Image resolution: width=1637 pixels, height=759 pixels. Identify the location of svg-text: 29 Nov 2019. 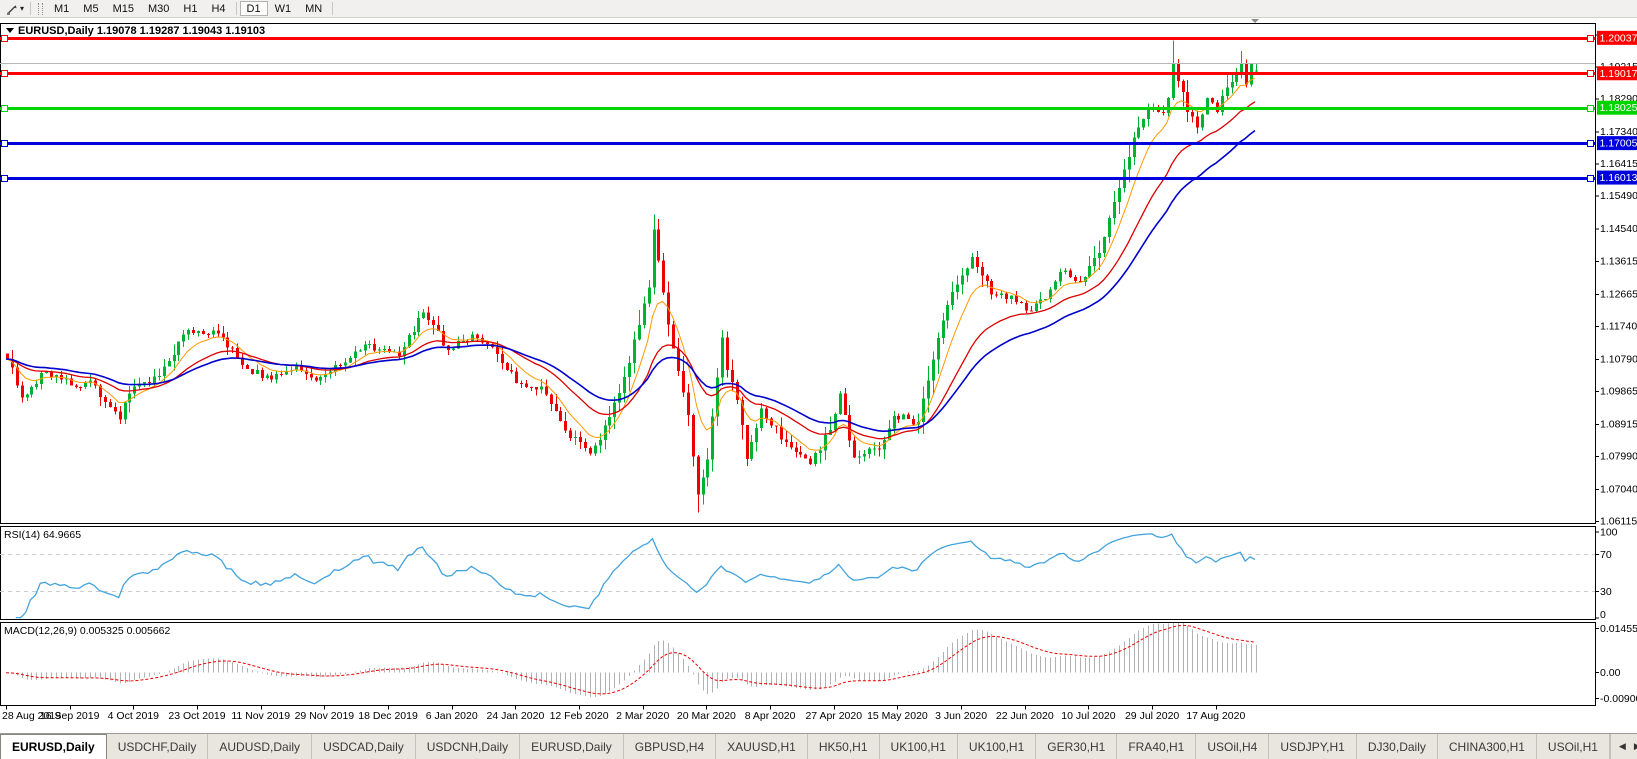
(325, 716).